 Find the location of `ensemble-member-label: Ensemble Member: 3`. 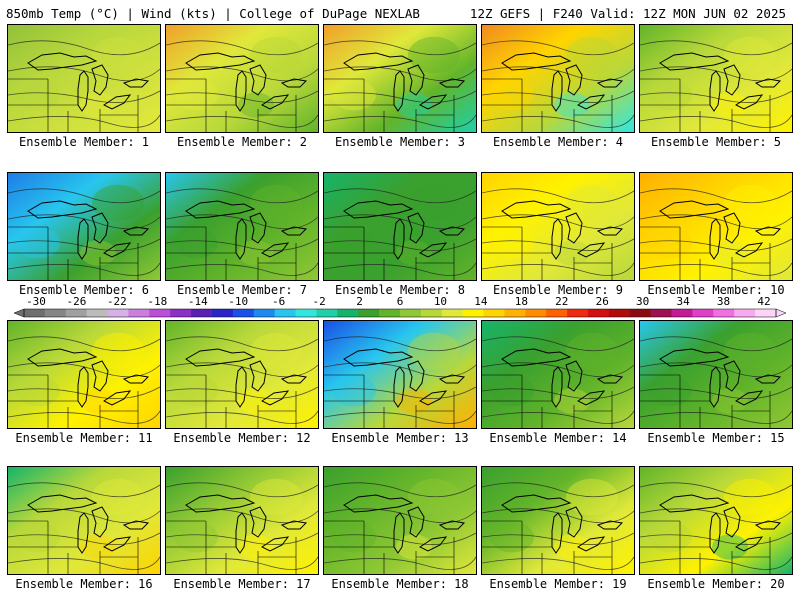

ensemble-member-label: Ensemble Member: 3 is located at coordinates (400, 142).